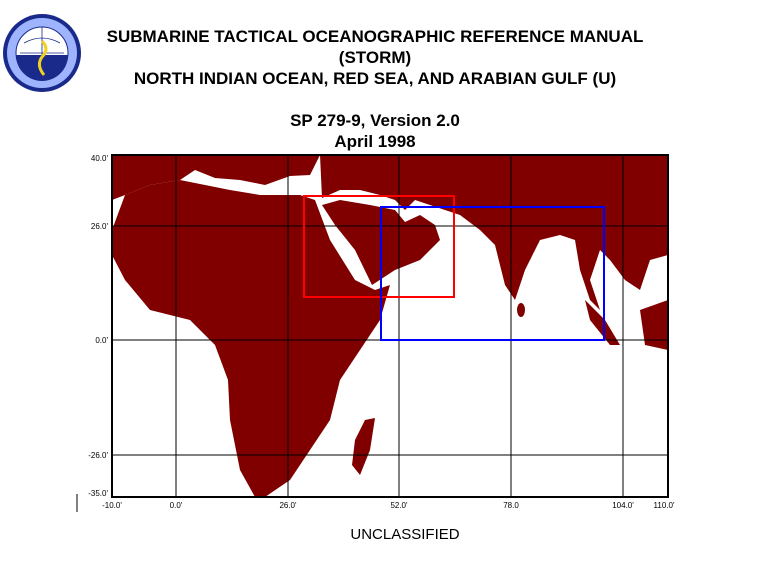 This screenshot has height=576, width=768. Describe the element at coordinates (654, 325) in the screenshot. I see `borneo-land` at that location.